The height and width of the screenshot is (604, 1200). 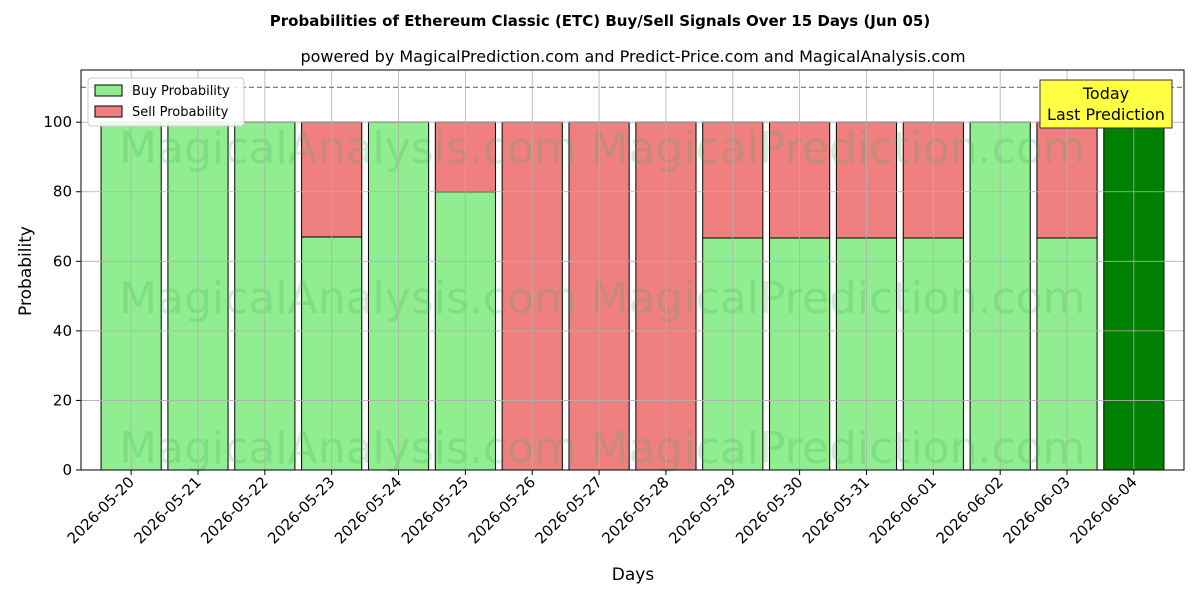 I want to click on x-tick-label: 2026-06-04, so click(x=1103, y=510).